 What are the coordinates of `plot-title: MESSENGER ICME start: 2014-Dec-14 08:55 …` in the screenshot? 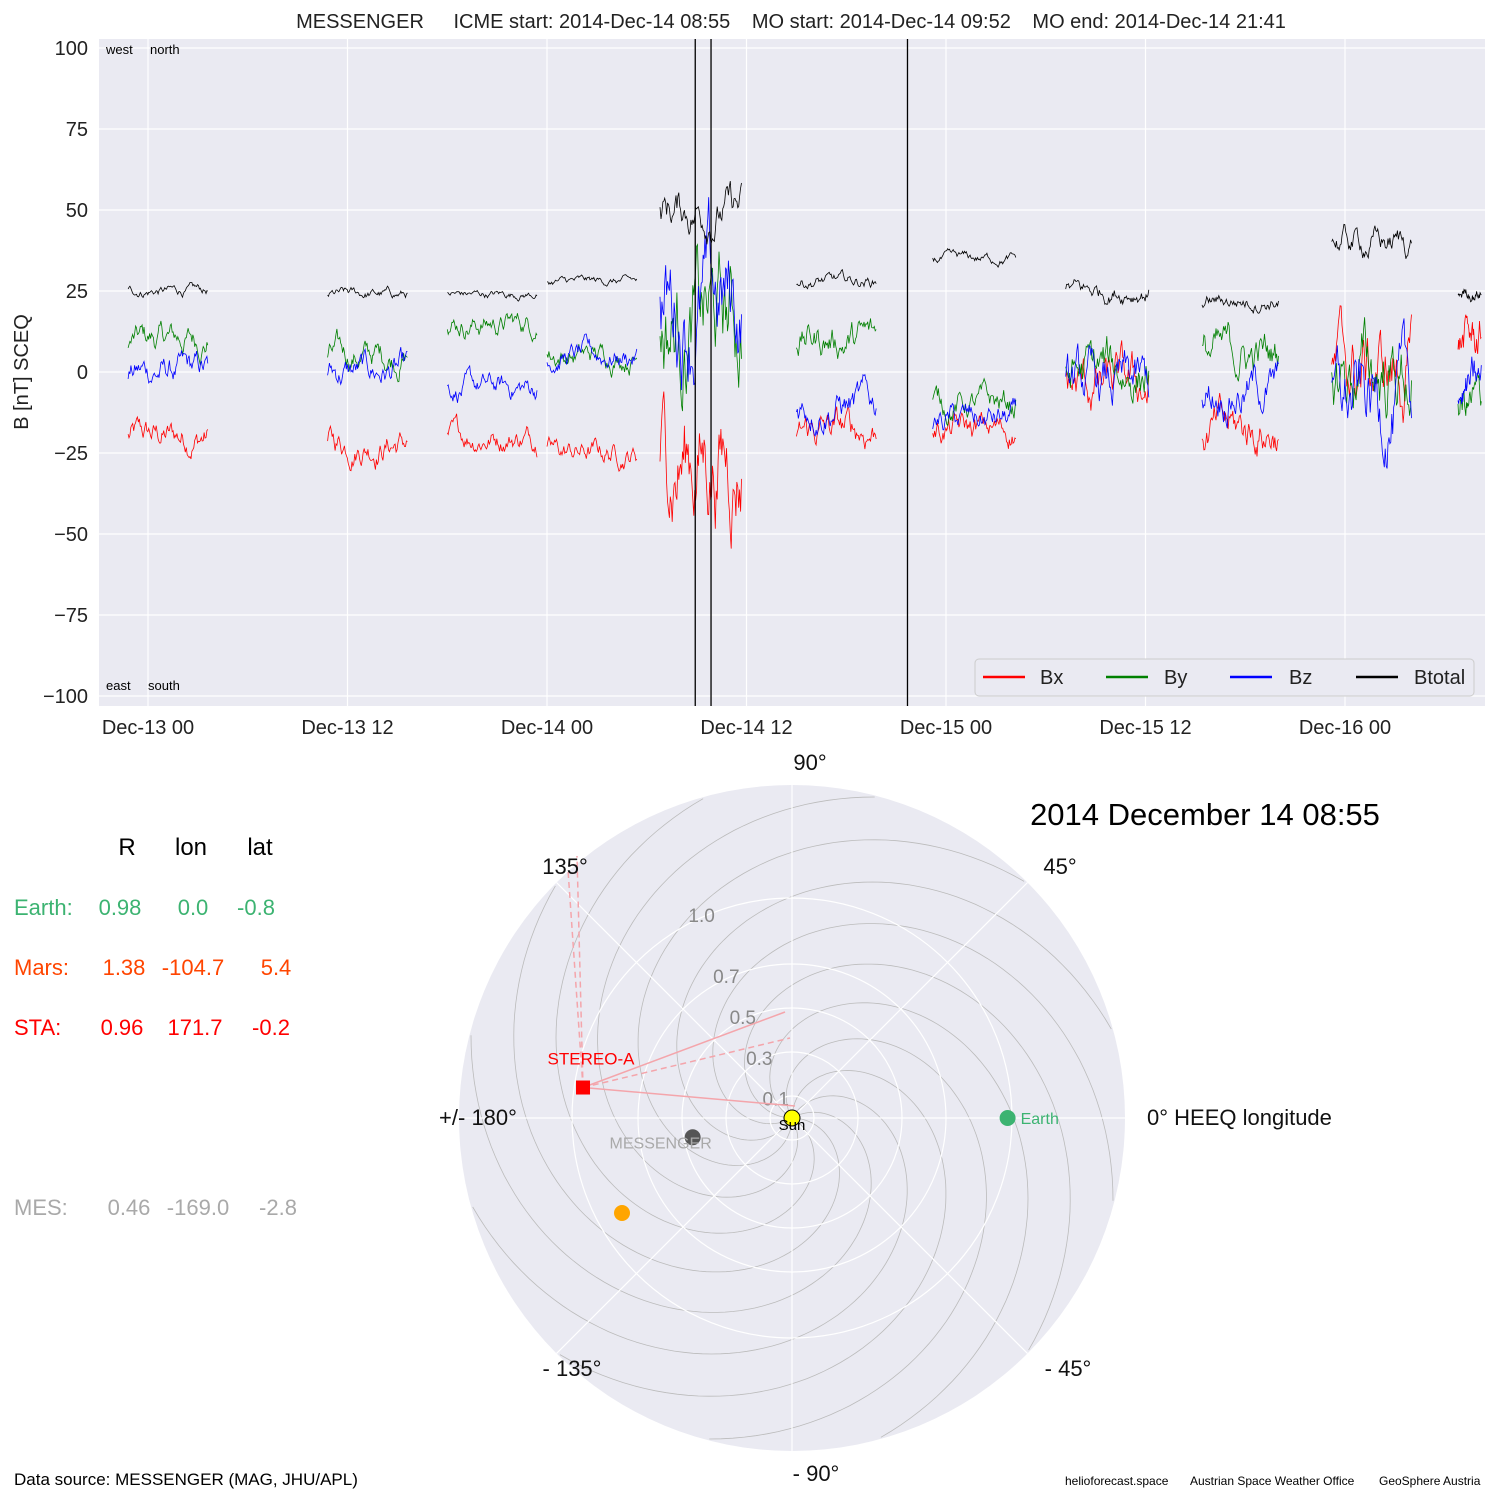 It's located at (791, 22).